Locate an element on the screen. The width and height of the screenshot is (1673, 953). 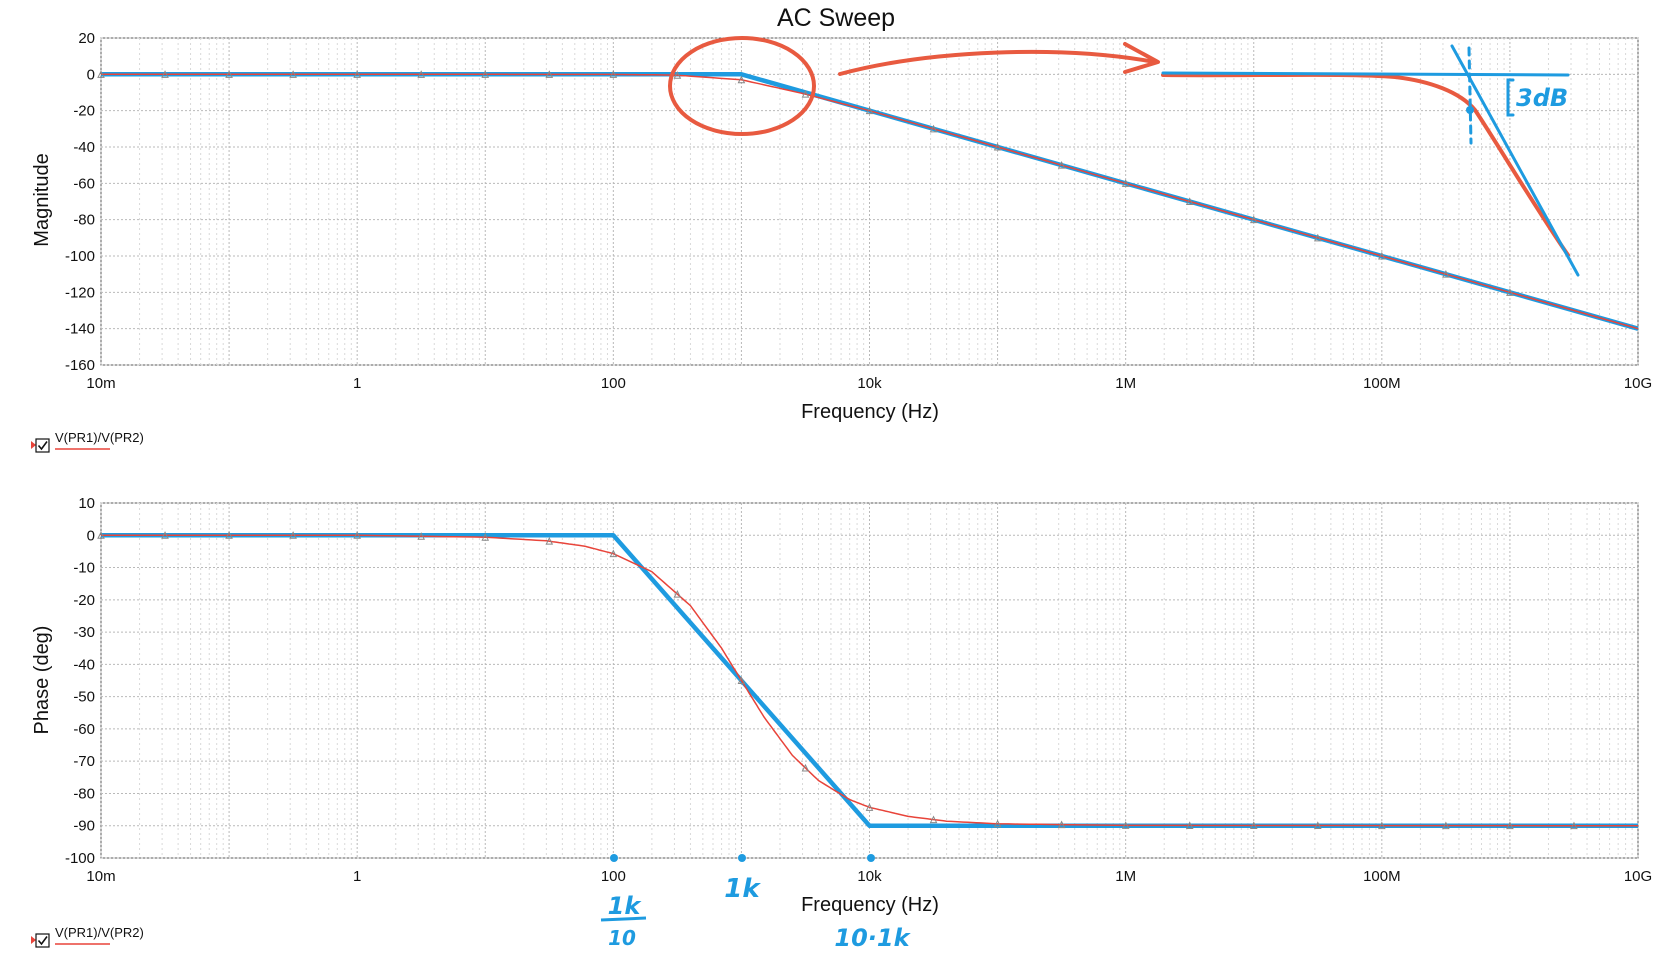
phase-legend: V(PR1)/V(PR2) is located at coordinates (87, 936).